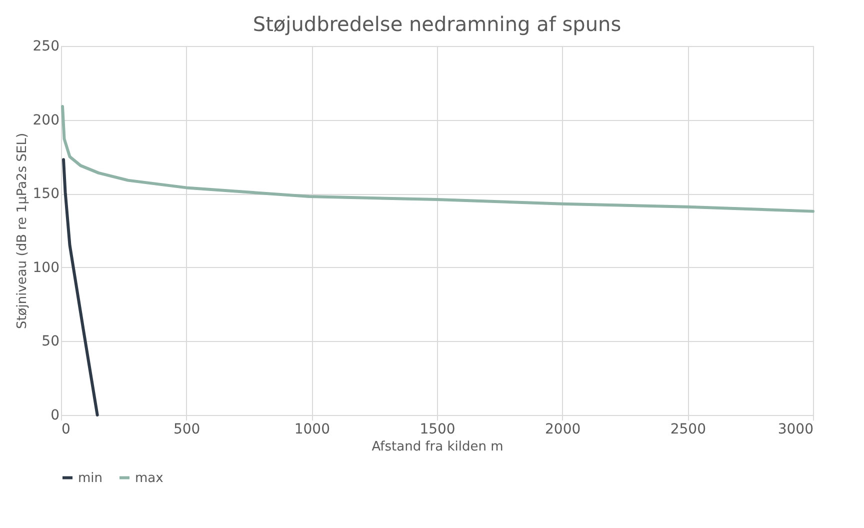 This screenshot has height=528, width=864. I want to click on x-tick-label: 500, so click(186, 430).